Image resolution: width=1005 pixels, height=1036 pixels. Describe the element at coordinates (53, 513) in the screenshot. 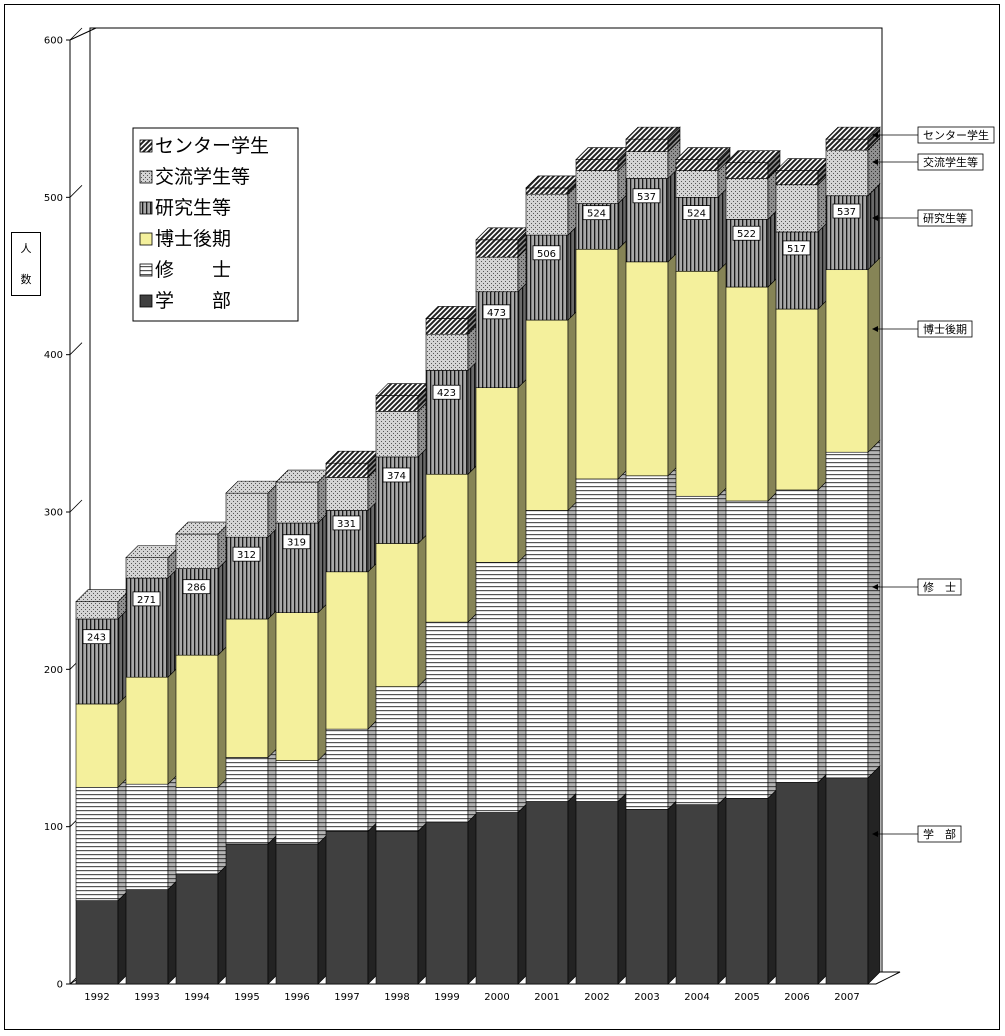

I see `y-tick-label: 300` at that location.